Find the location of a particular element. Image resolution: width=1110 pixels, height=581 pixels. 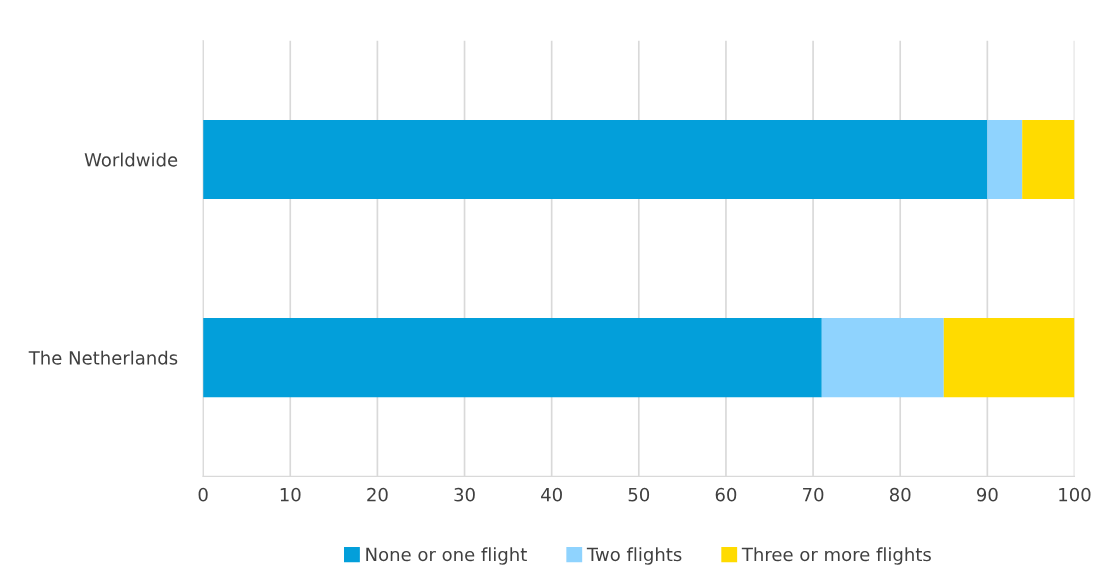

x-tick-label: 70 is located at coordinates (813, 494).